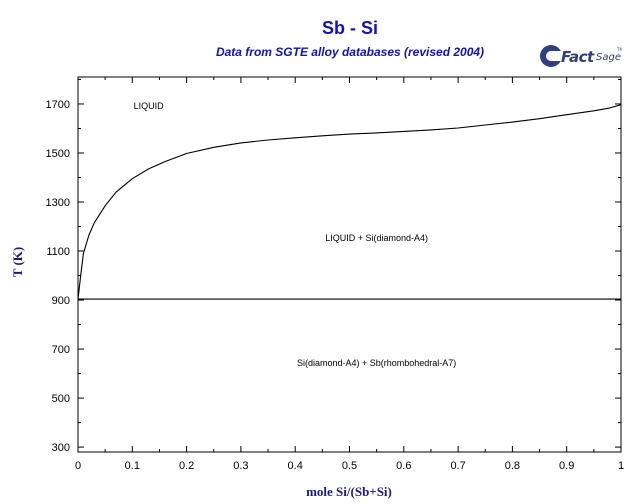 The image size is (640, 504). Describe the element at coordinates (17, 262) in the screenshot. I see `y-axis-label: T (K)` at that location.